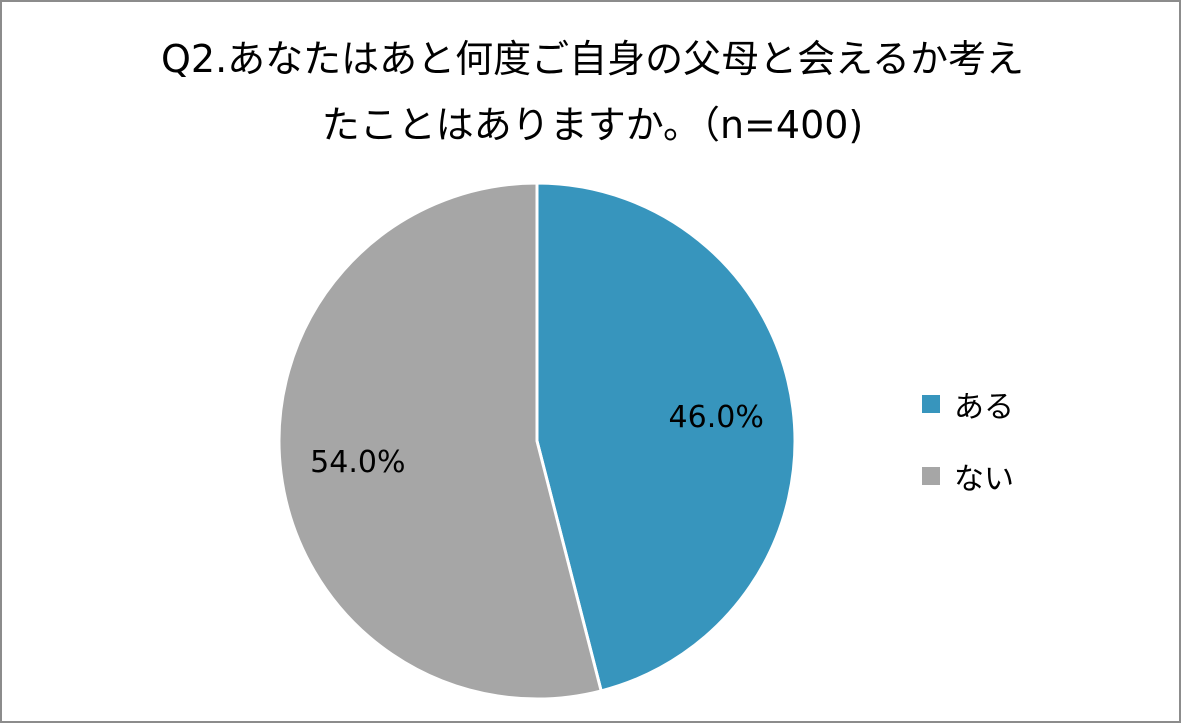 This screenshot has width=1181, height=723. I want to click on data-label-aru: 46.0%, so click(716, 417).